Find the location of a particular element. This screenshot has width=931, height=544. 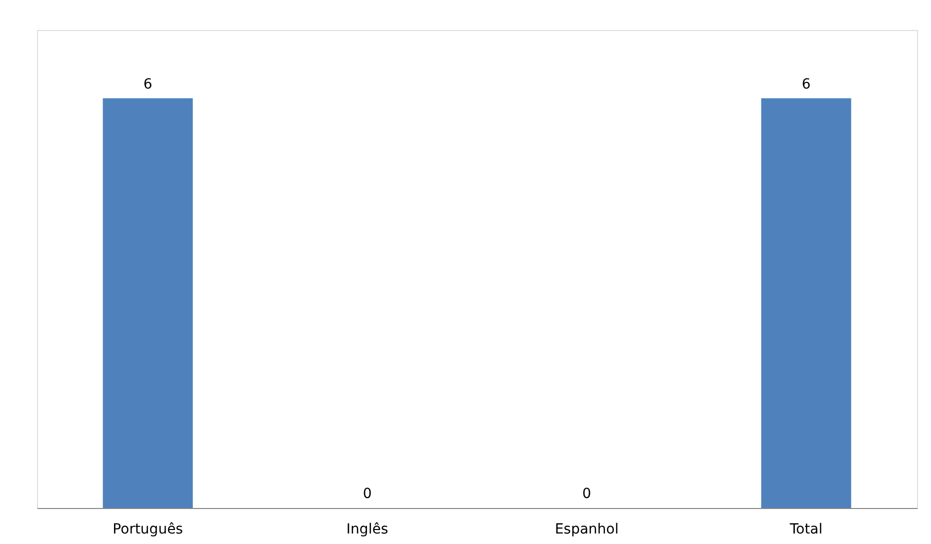

x-tick-label: Total is located at coordinates (805, 530).